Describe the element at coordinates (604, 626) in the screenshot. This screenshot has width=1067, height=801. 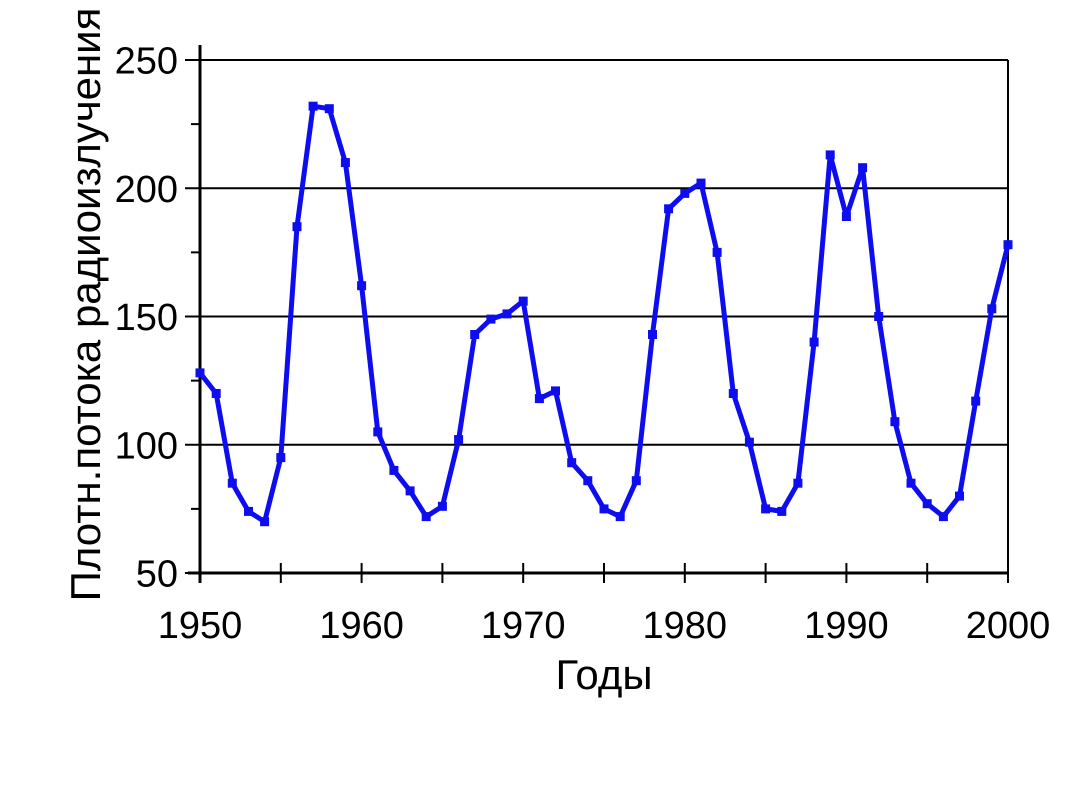
I see `x-tick-labels: 1950 1960 1970 1980 1990 2000` at that location.